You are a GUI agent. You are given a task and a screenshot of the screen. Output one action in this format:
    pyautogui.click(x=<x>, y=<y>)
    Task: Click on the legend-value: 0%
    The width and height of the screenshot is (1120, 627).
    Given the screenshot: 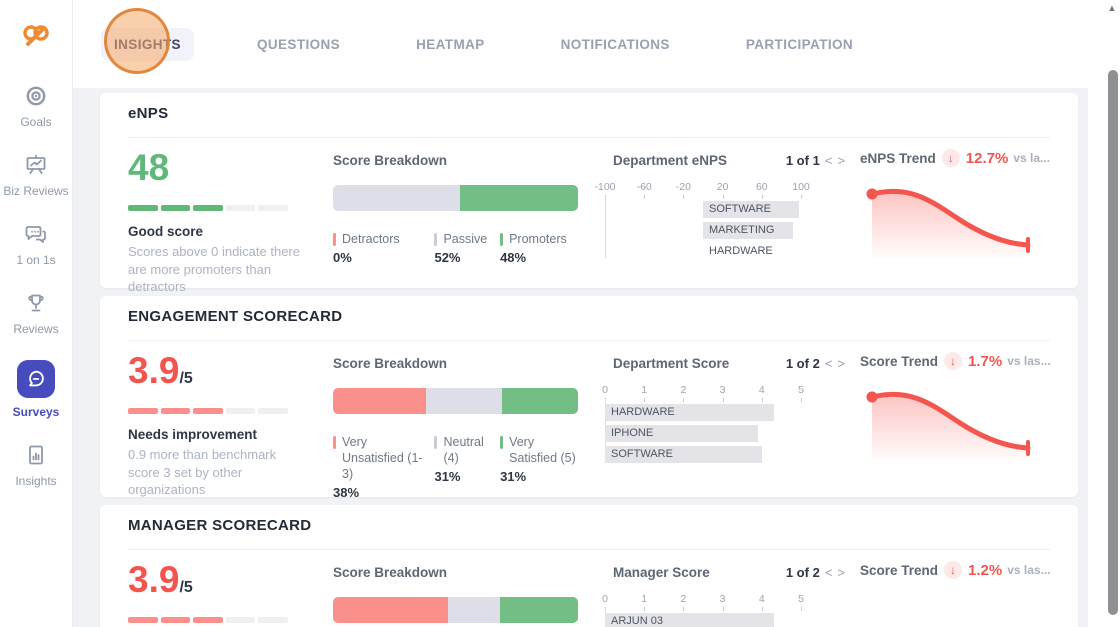 What is the action you would take?
    pyautogui.click(x=342, y=257)
    